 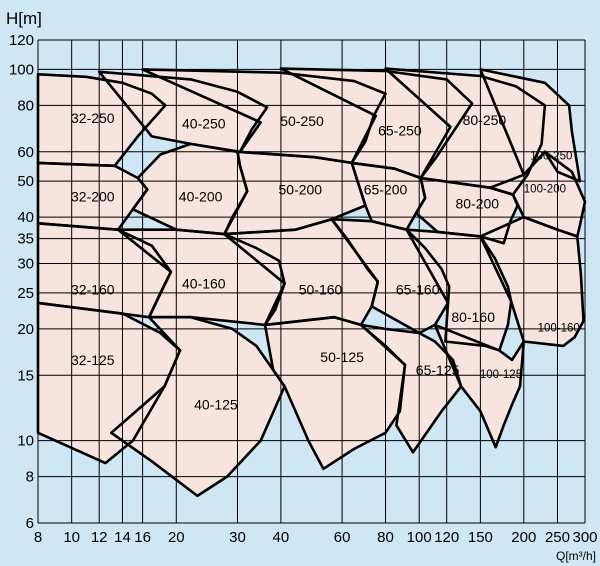 What do you see at coordinates (418, 290) in the screenshot?
I see `region-label-65-160: 65-160` at bounding box center [418, 290].